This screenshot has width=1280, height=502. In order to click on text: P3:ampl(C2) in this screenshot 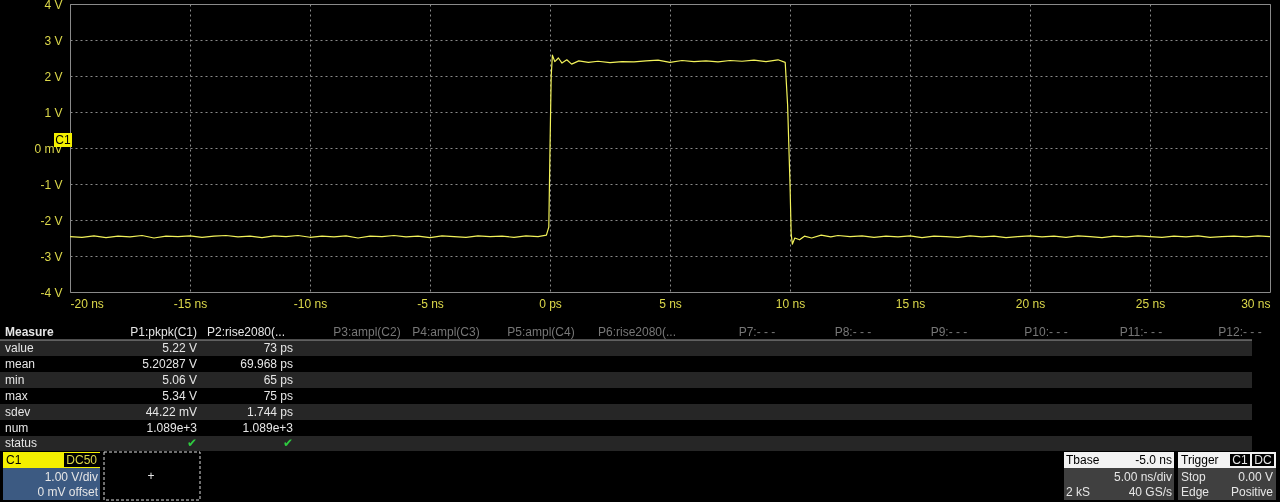, I will do `click(367, 332)`.